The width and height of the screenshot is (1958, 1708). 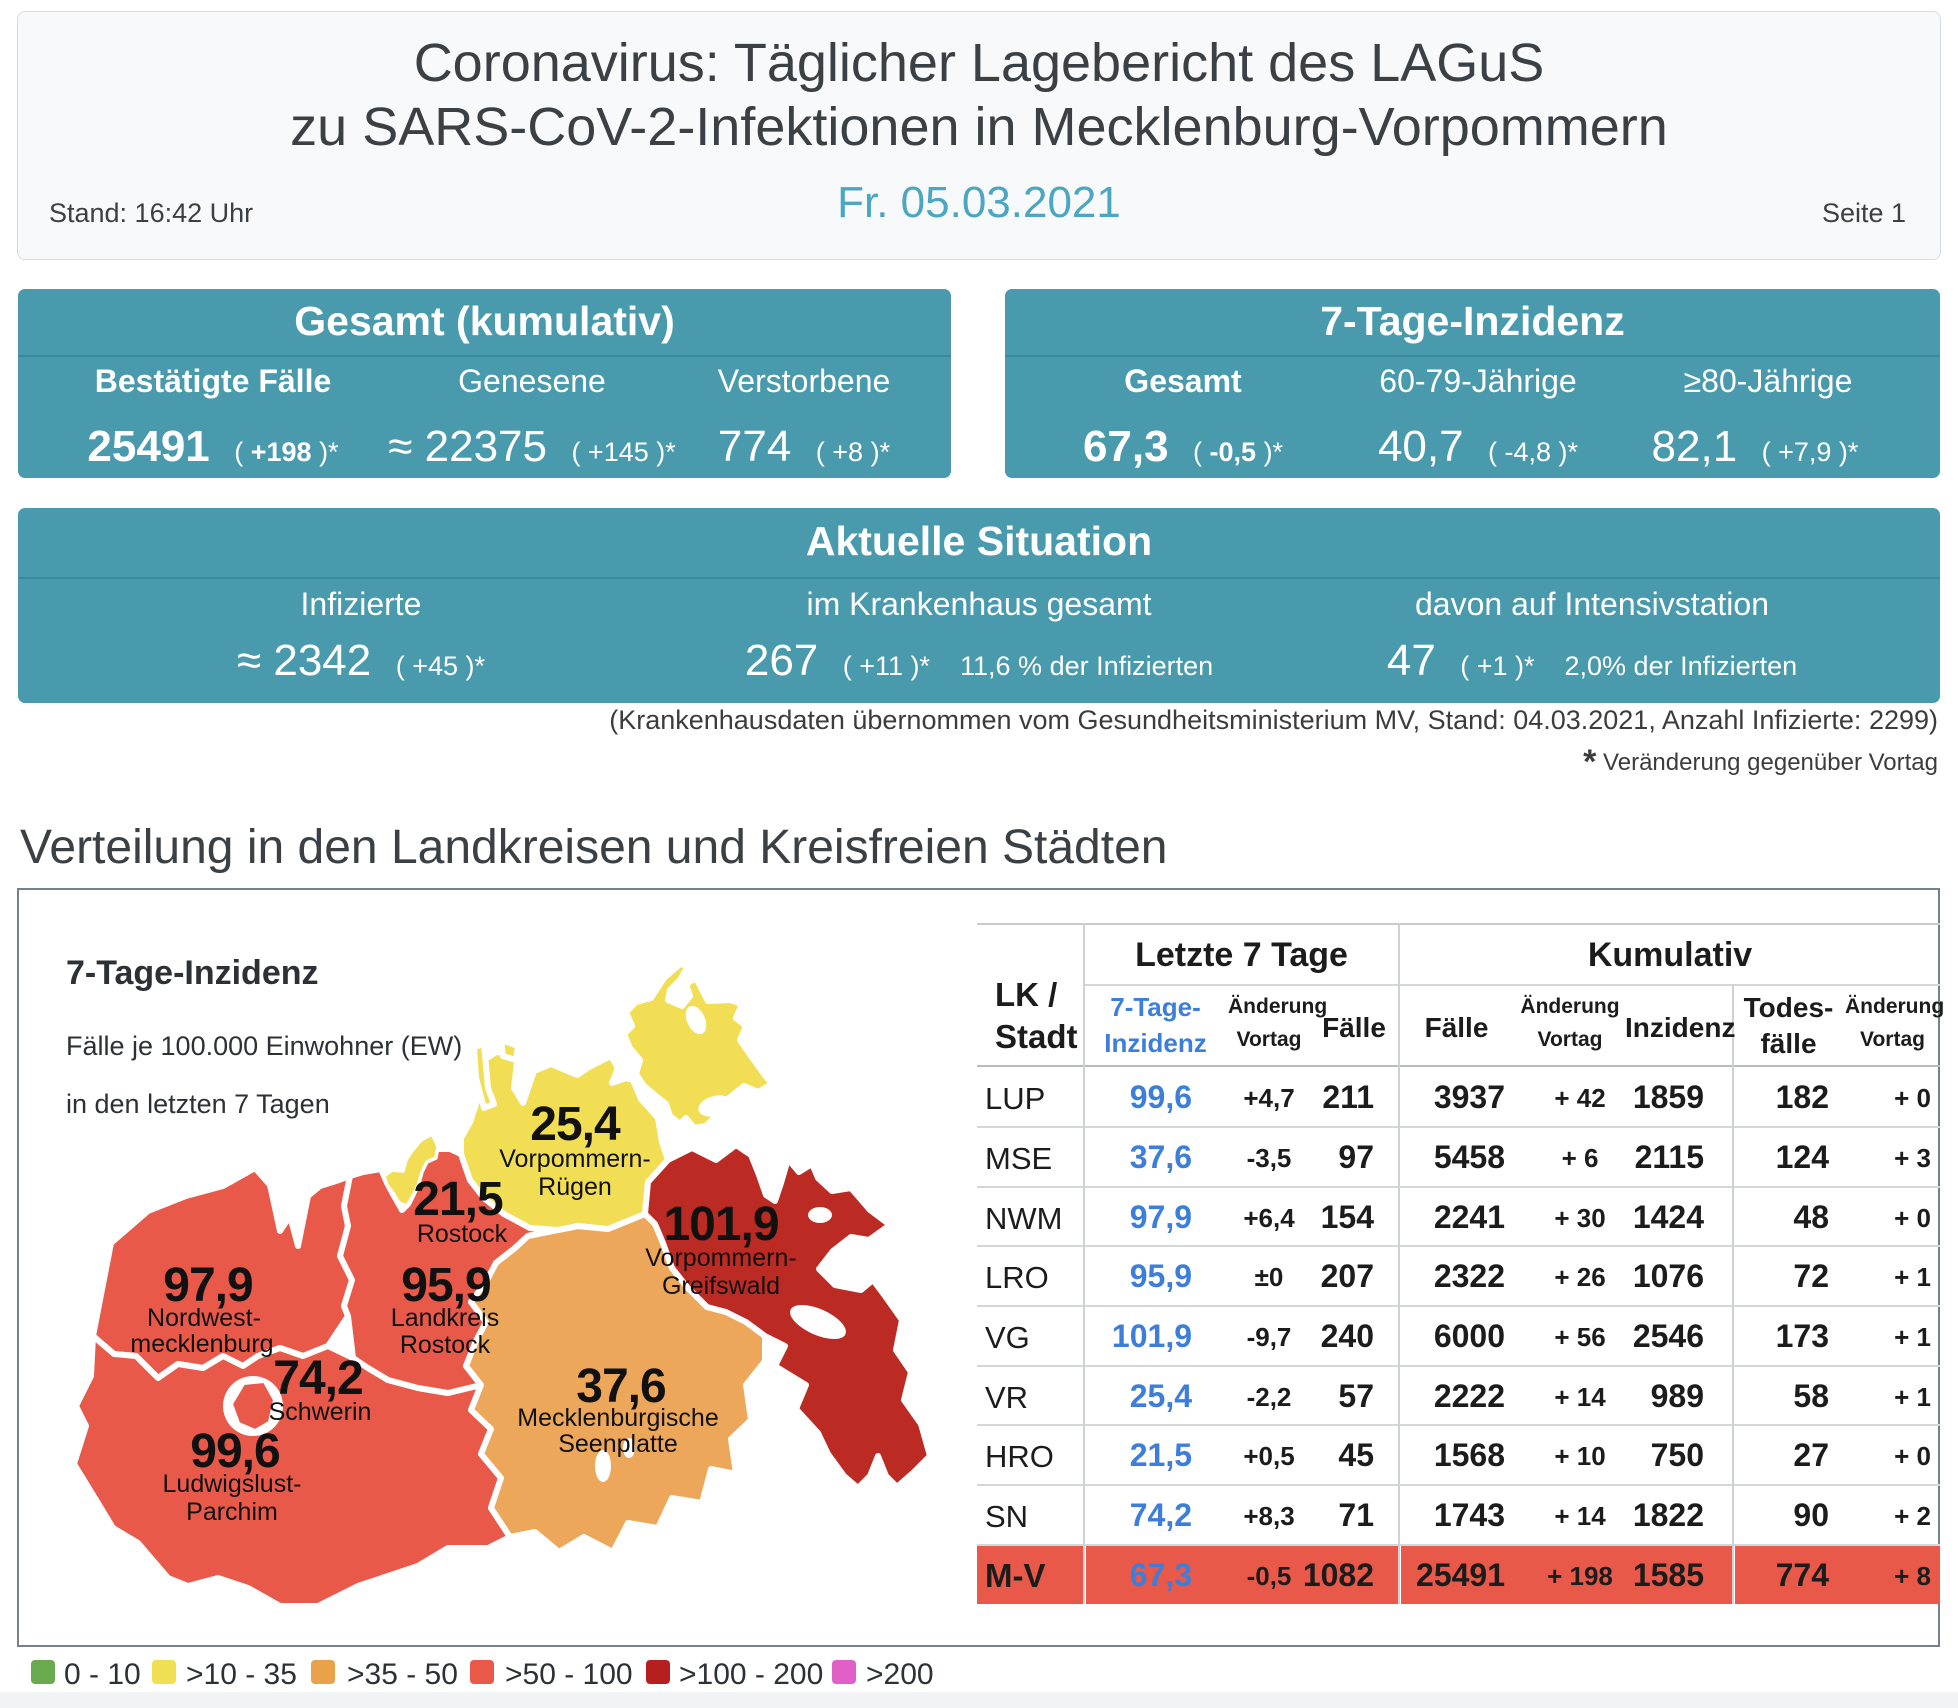 What do you see at coordinates (207, 1285) in the screenshot?
I see `svg-text: 97,9` at bounding box center [207, 1285].